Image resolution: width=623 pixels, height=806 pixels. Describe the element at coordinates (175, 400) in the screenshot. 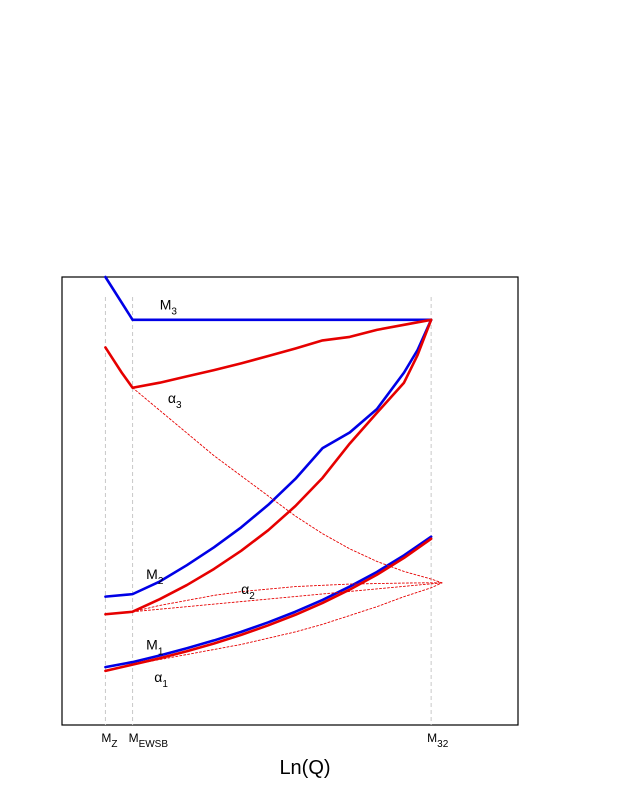

I see `curve-label-alpha3: α3` at that location.